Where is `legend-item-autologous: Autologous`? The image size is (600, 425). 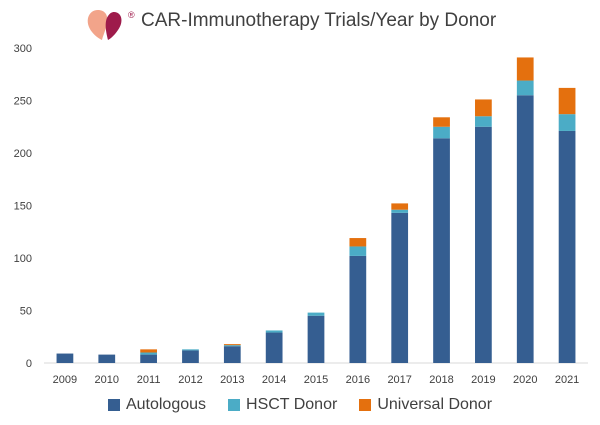 legend-item-autologous: Autologous is located at coordinates (157, 405).